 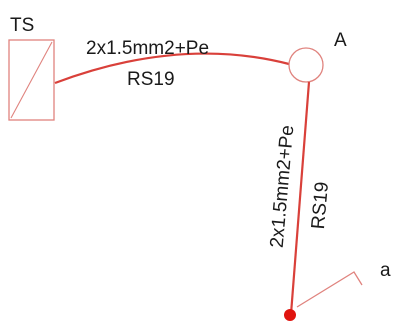 I want to click on cable-1-type: RS19, so click(x=151, y=79).